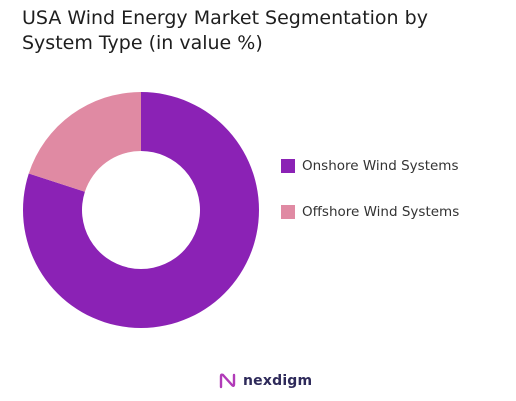 This screenshot has height=401, width=516. I want to click on legend-swatch-offshore, so click(288, 212).